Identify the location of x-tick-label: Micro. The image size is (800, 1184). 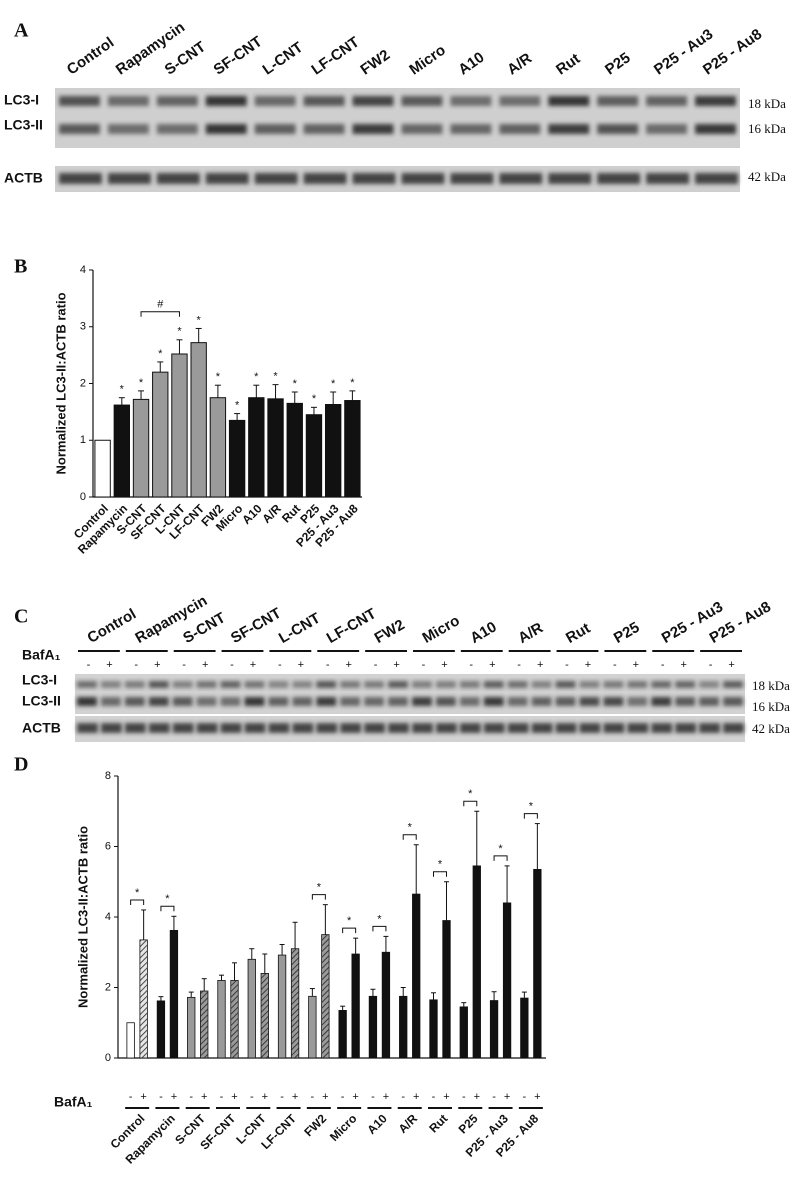
(343, 1127).